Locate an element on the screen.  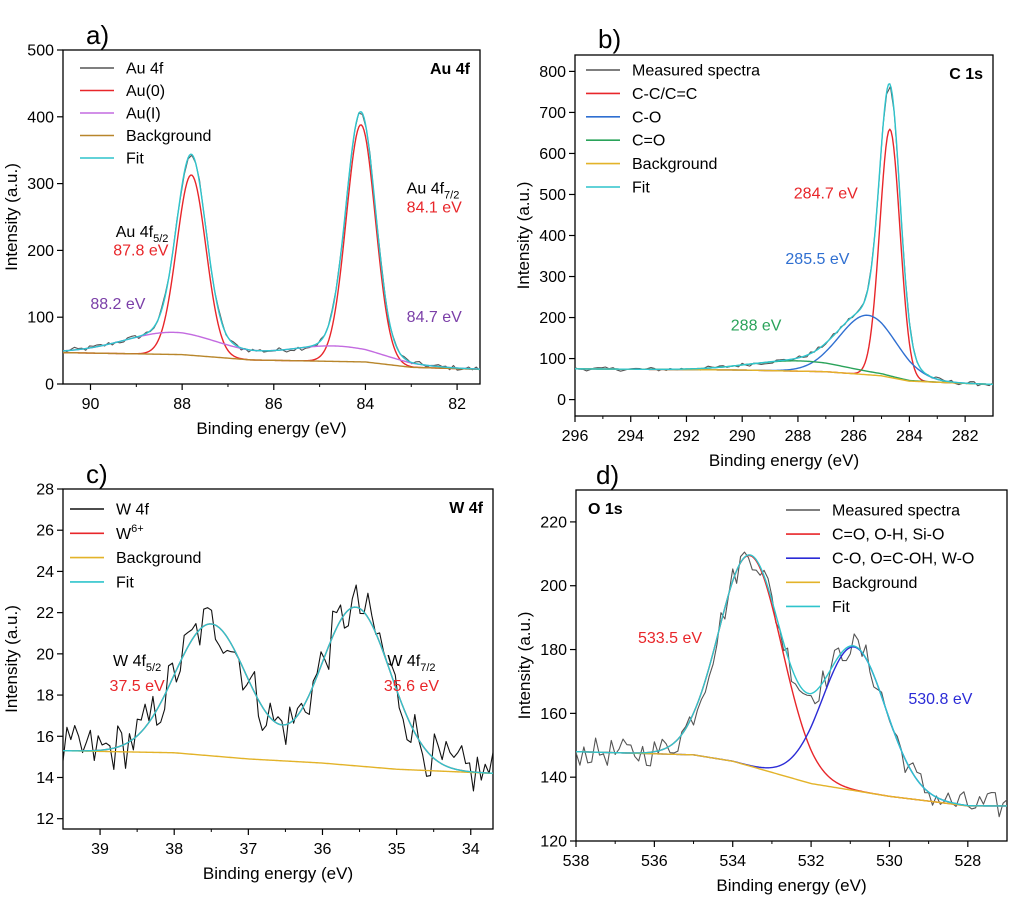
x-tick-label: 39 is located at coordinates (100, 849).